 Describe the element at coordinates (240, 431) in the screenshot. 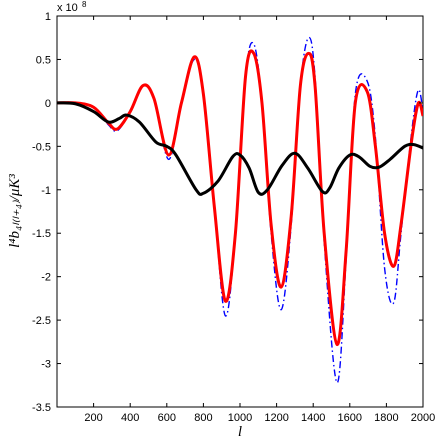

I see `x-axis-label: l` at that location.